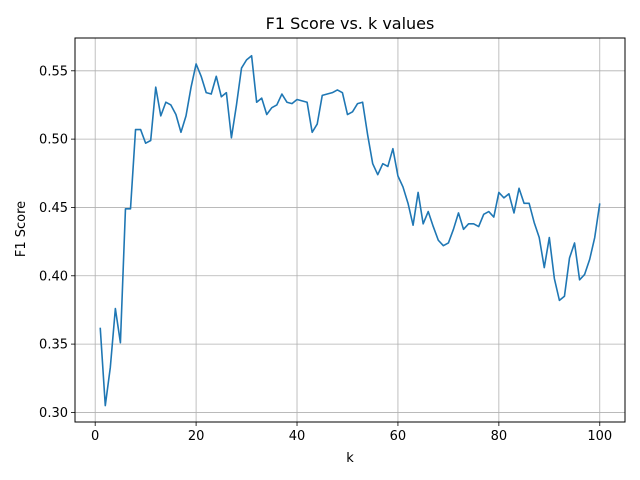 The width and height of the screenshot is (640, 480). What do you see at coordinates (53, 208) in the screenshot?
I see `y-tick-label: 0.45` at bounding box center [53, 208].